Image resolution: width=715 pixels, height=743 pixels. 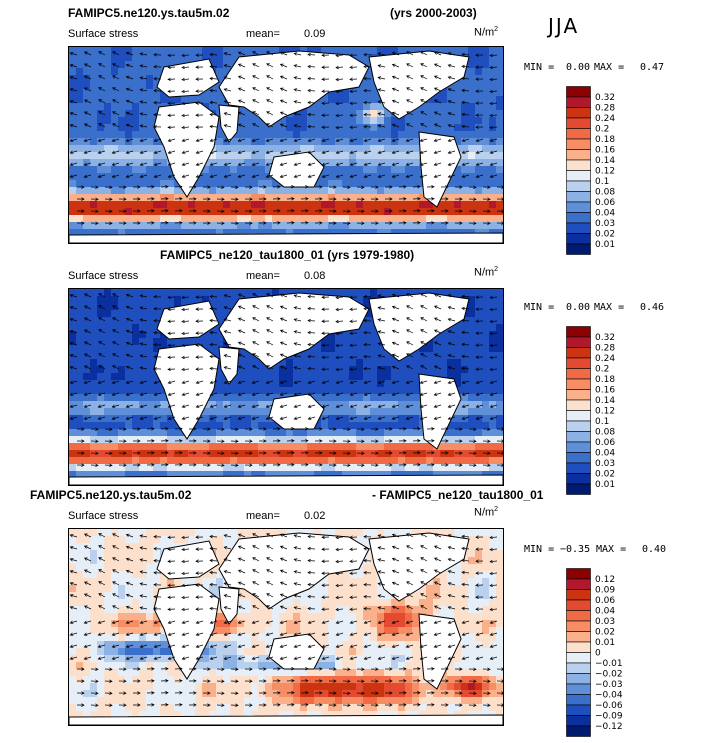 I want to click on colorbar-swatch, so click(x=579, y=123).